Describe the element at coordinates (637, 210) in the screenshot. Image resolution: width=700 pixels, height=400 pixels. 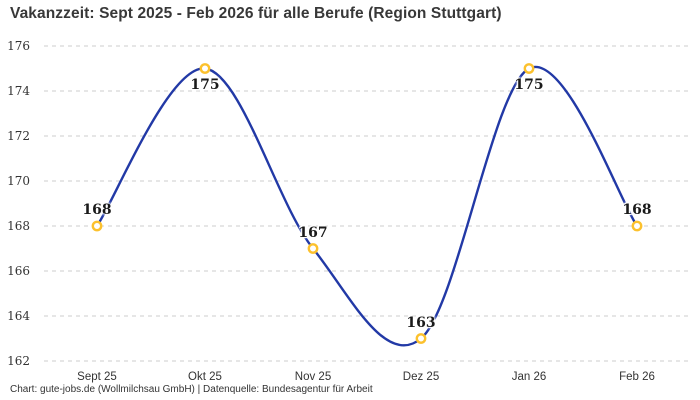
I see `data-point-value-label-5: 168` at that location.